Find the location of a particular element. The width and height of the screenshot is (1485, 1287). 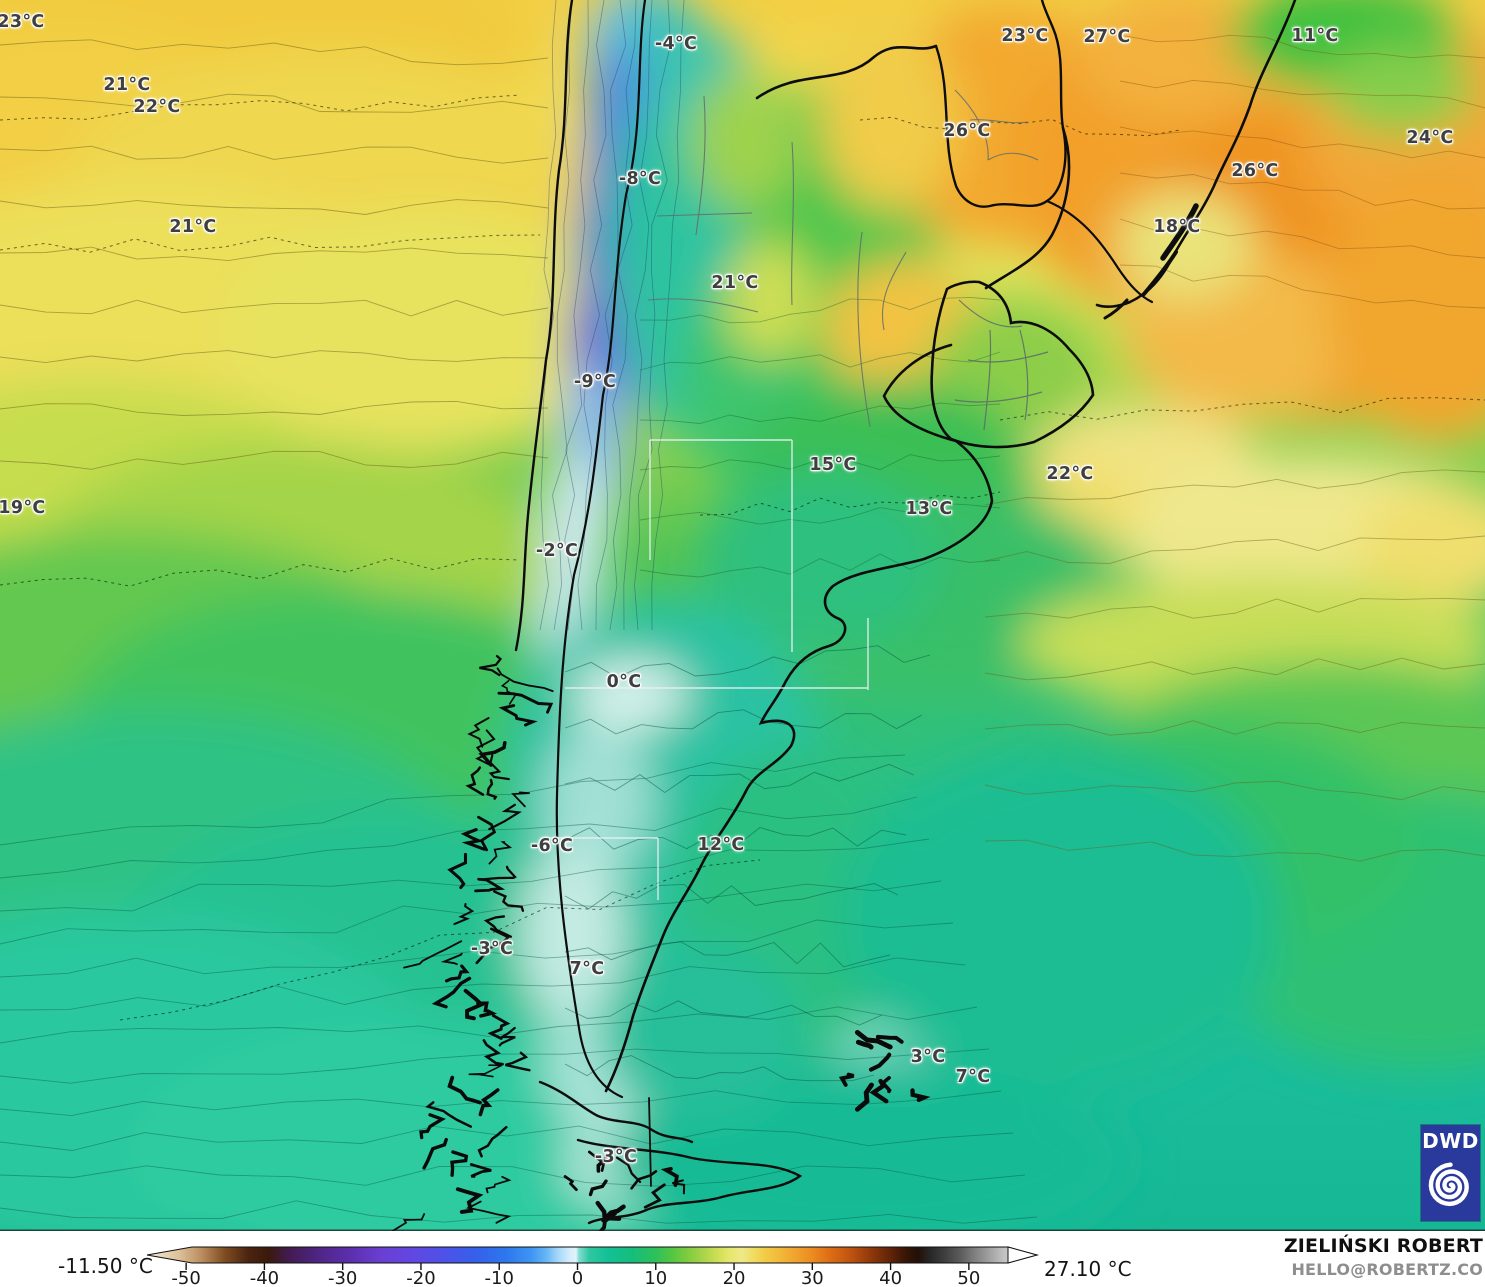

temp-label: 12°C is located at coordinates (721, 845).